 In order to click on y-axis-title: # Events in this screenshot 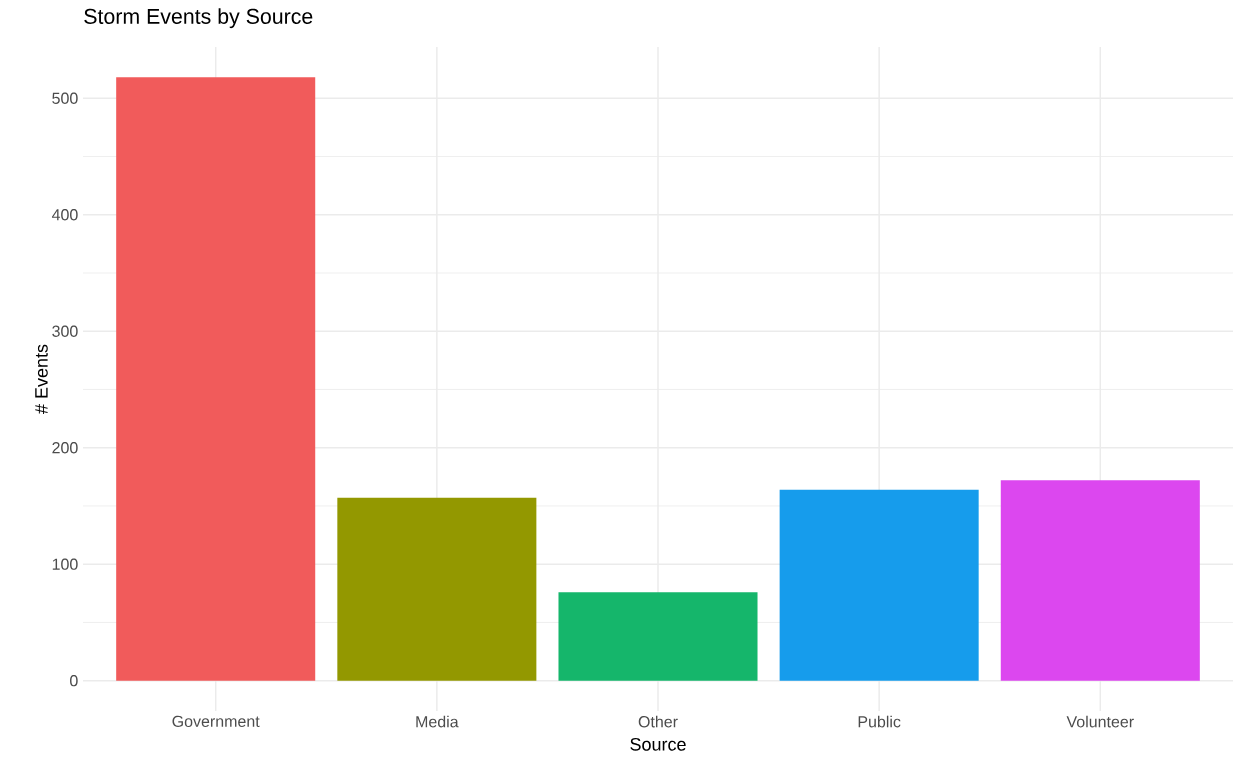, I will do `click(41, 379)`.